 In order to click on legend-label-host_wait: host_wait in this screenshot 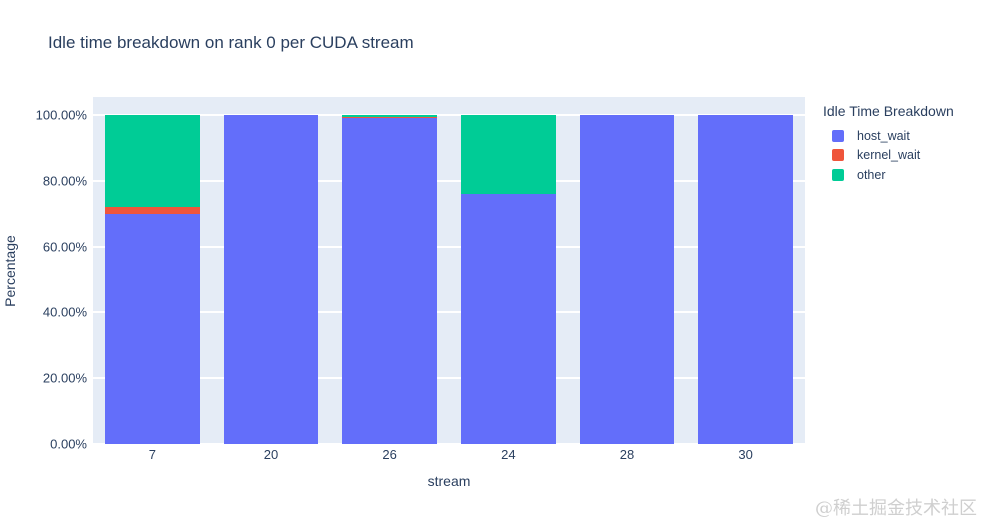, I will do `click(883, 135)`.